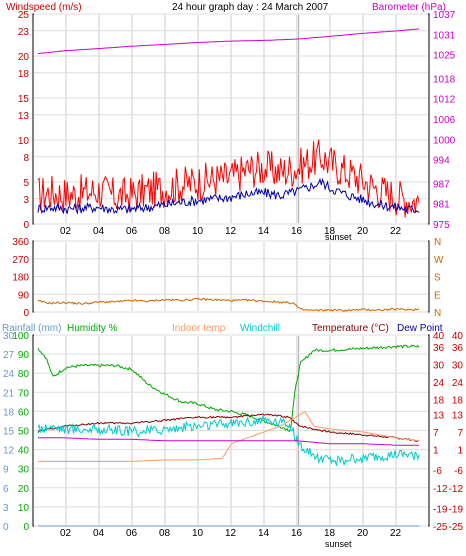  Describe the element at coordinates (24, 15) in the screenshot. I see `y-tick-label: 25` at that location.